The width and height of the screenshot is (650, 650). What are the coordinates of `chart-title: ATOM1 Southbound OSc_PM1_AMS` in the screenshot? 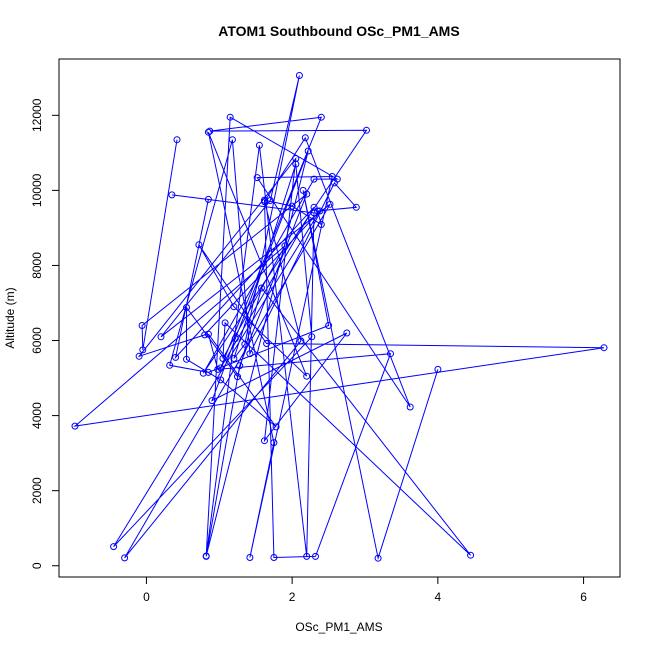 It's located at (338, 31).